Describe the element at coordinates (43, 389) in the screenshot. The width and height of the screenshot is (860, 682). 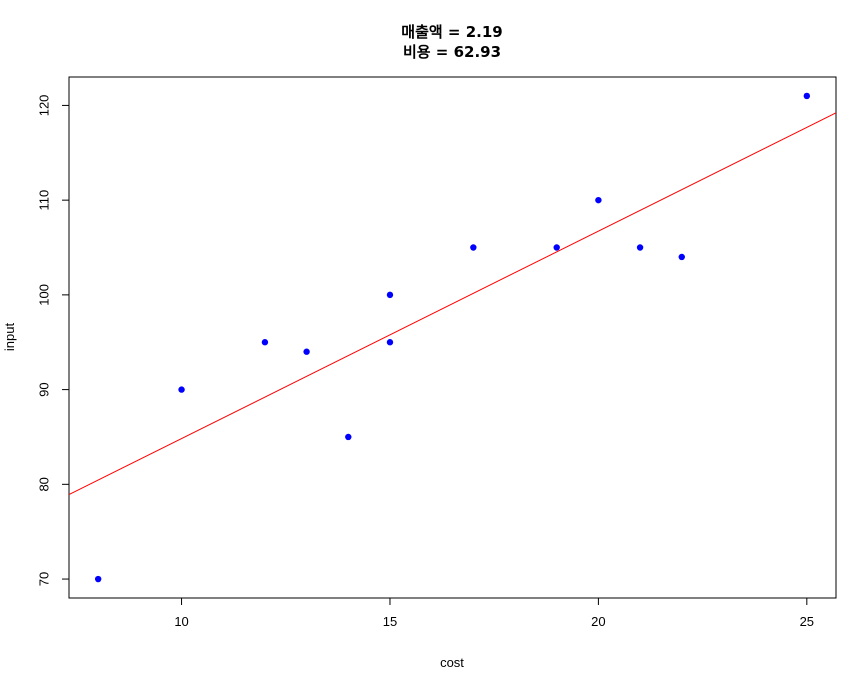
I see `y-tick-label: 90` at that location.